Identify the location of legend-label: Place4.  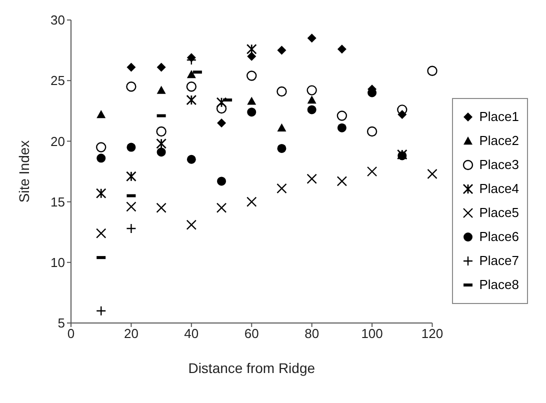
(499, 188).